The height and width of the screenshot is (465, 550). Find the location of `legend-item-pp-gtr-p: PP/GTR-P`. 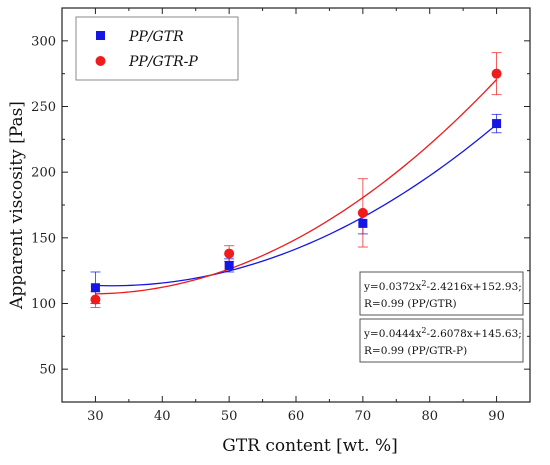

legend-item-pp-gtr-p: PP/GTR-P is located at coordinates (146, 62).